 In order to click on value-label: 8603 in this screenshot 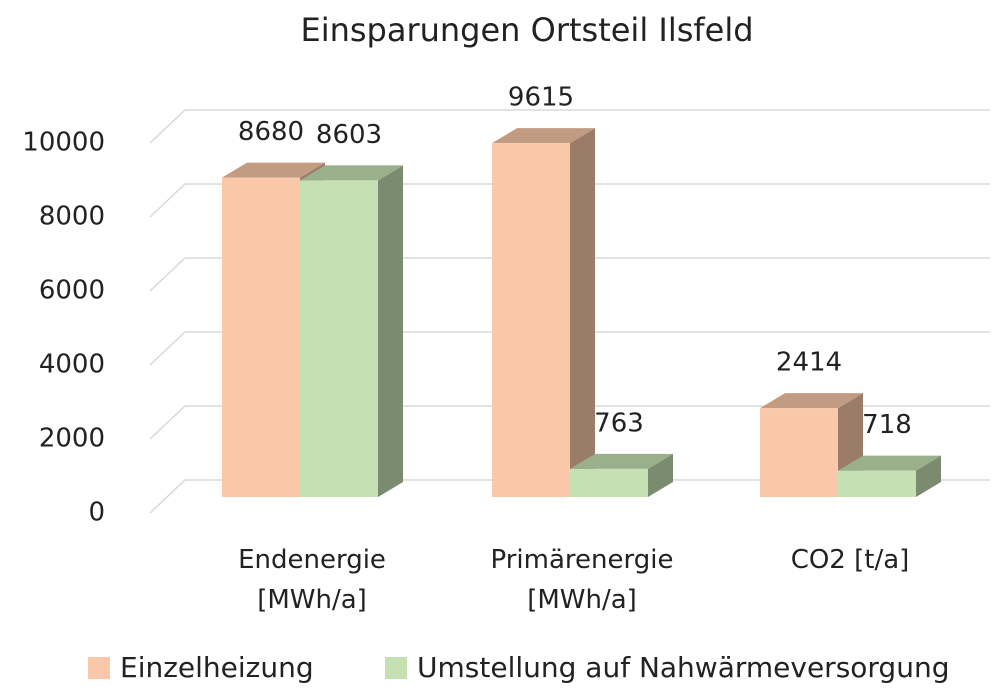, I will do `click(349, 135)`.